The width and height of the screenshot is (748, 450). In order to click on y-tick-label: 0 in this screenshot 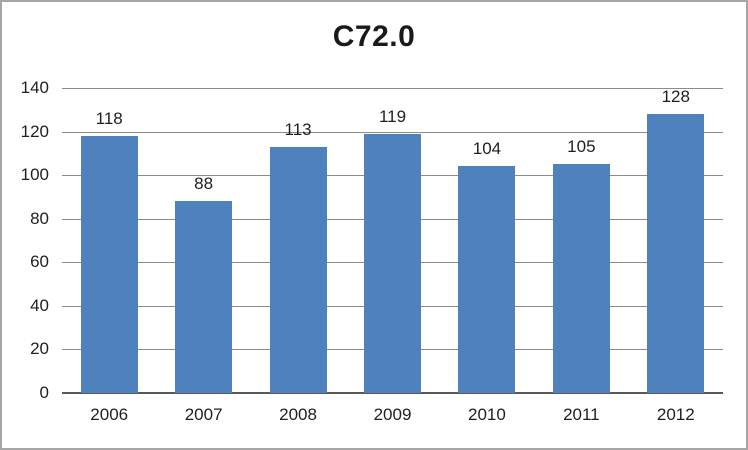, I will do `click(44, 392)`.